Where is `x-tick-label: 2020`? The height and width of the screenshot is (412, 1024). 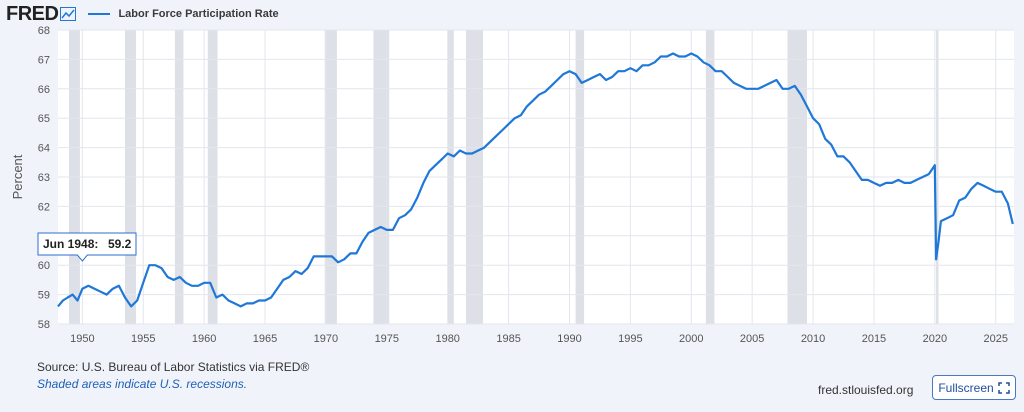
x-tick-label: 2020 is located at coordinates (935, 339).